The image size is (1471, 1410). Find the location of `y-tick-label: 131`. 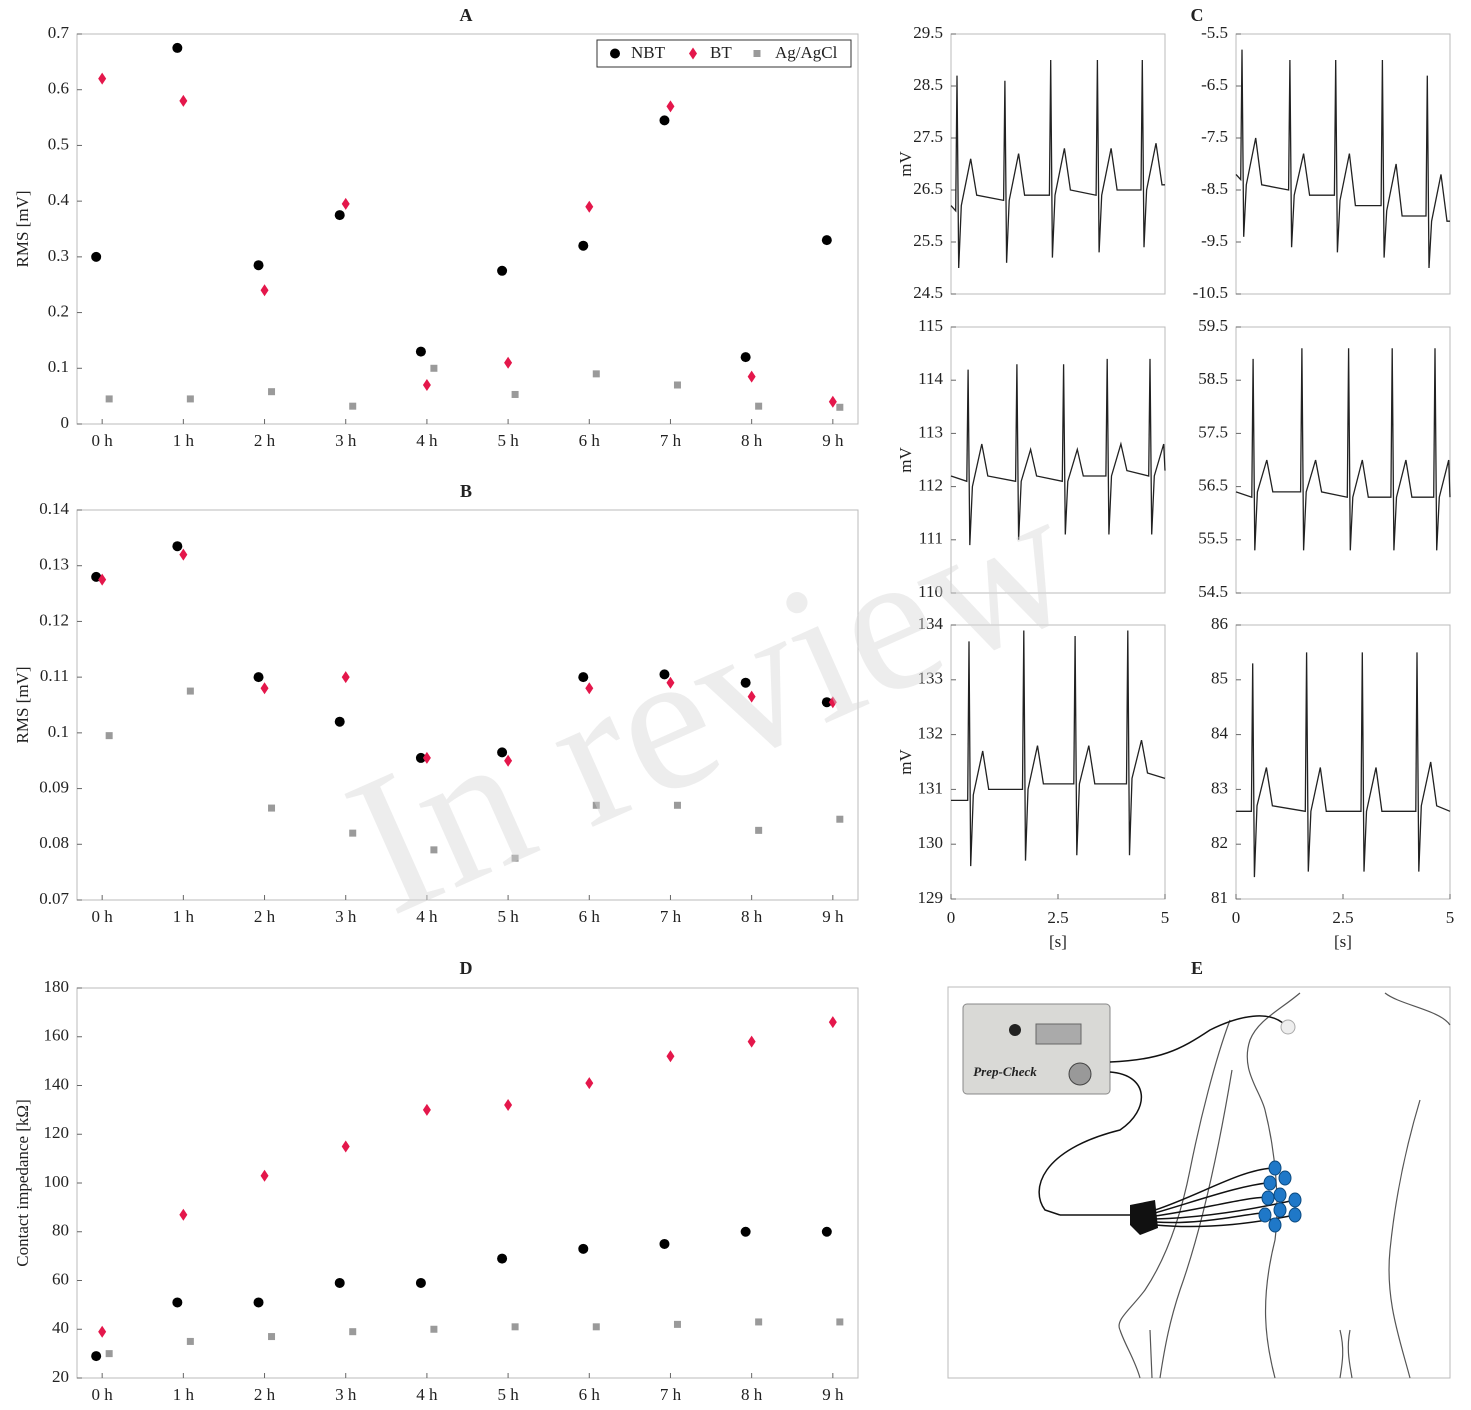

y-tick-label: 131 is located at coordinates (931, 787).